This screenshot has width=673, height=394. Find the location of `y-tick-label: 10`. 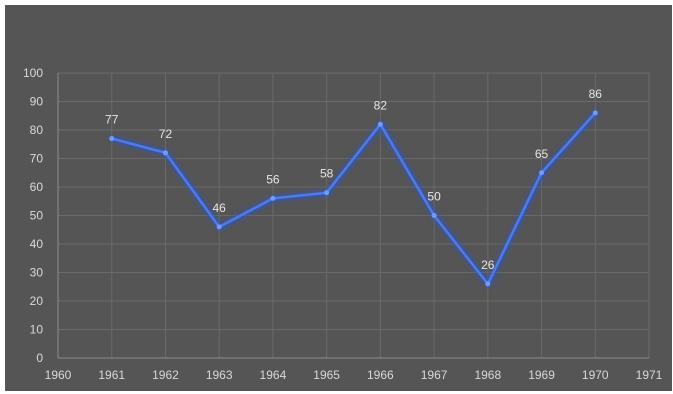

y-tick-label: 10 is located at coordinates (37, 330).